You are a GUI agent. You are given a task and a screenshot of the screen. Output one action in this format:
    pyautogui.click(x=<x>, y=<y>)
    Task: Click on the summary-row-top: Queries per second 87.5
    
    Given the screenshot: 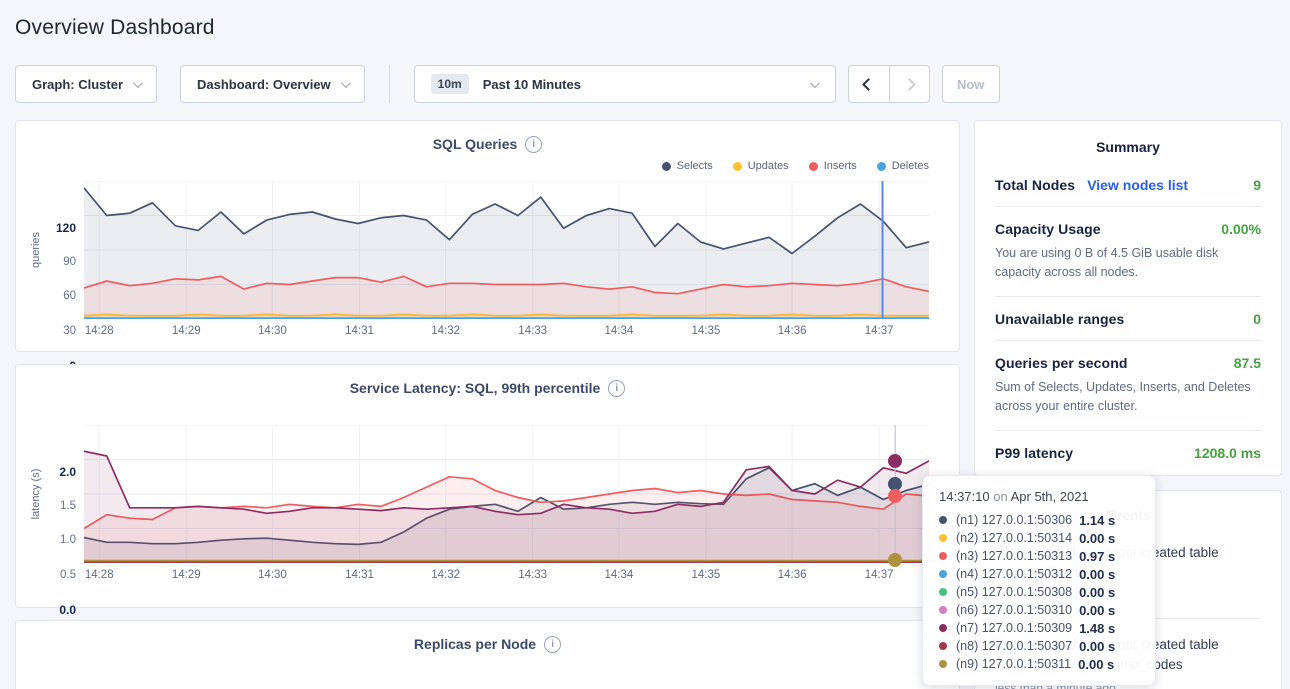 What is the action you would take?
    pyautogui.click(x=1128, y=363)
    